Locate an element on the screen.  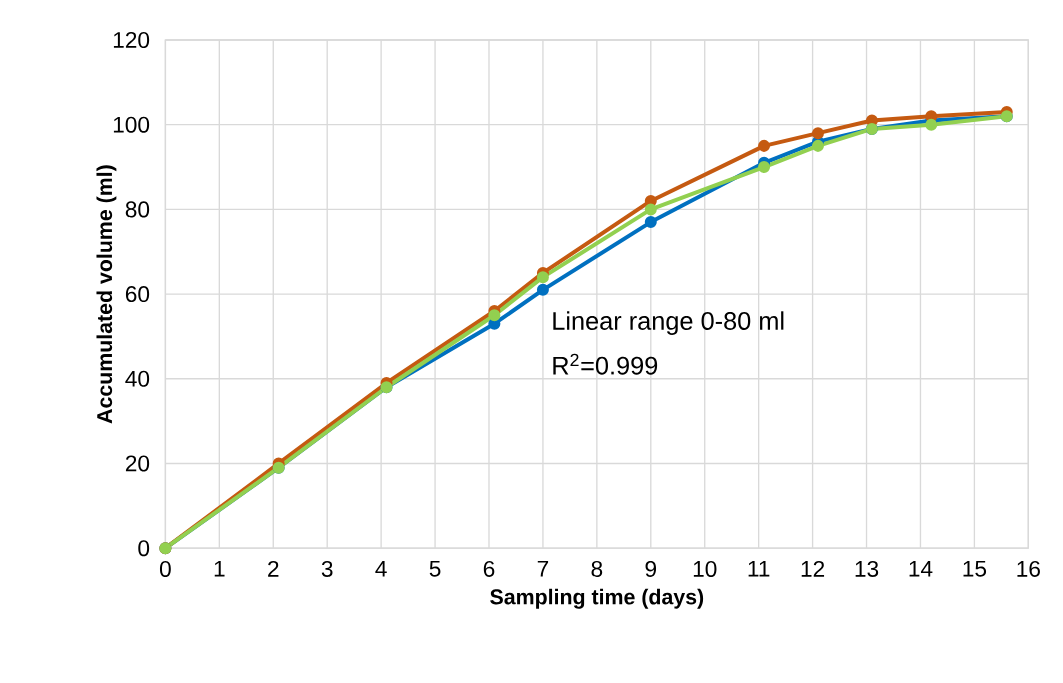
x-tick-label: 5 is located at coordinates (435, 568).